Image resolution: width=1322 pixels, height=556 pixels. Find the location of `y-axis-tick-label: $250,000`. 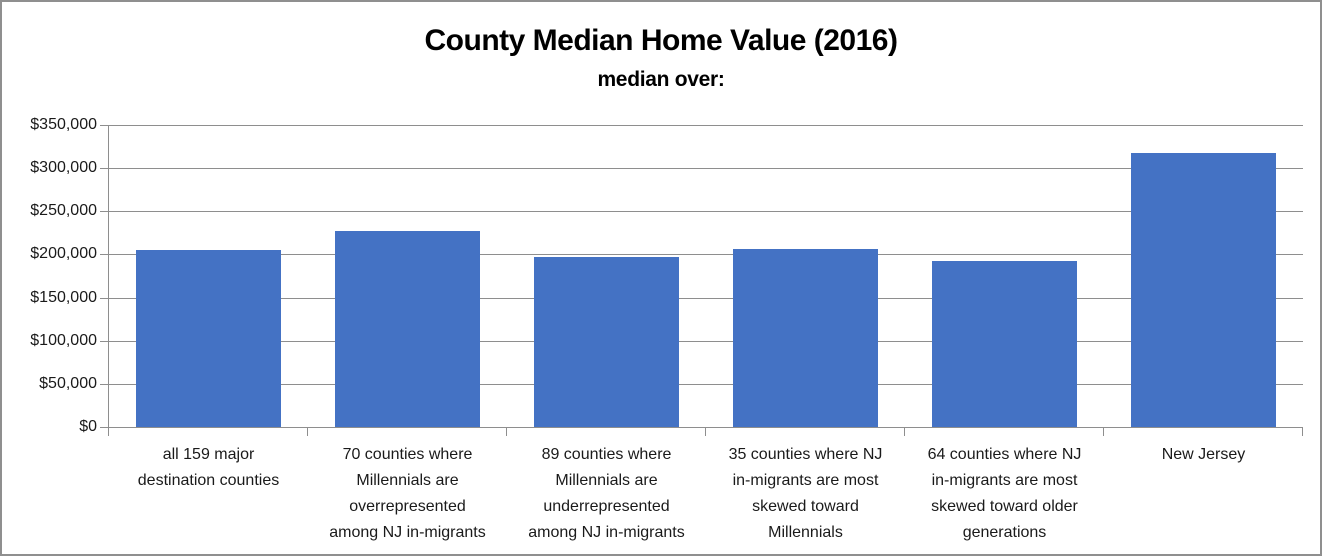

y-axis-tick-label: $250,000 is located at coordinates (63, 210).